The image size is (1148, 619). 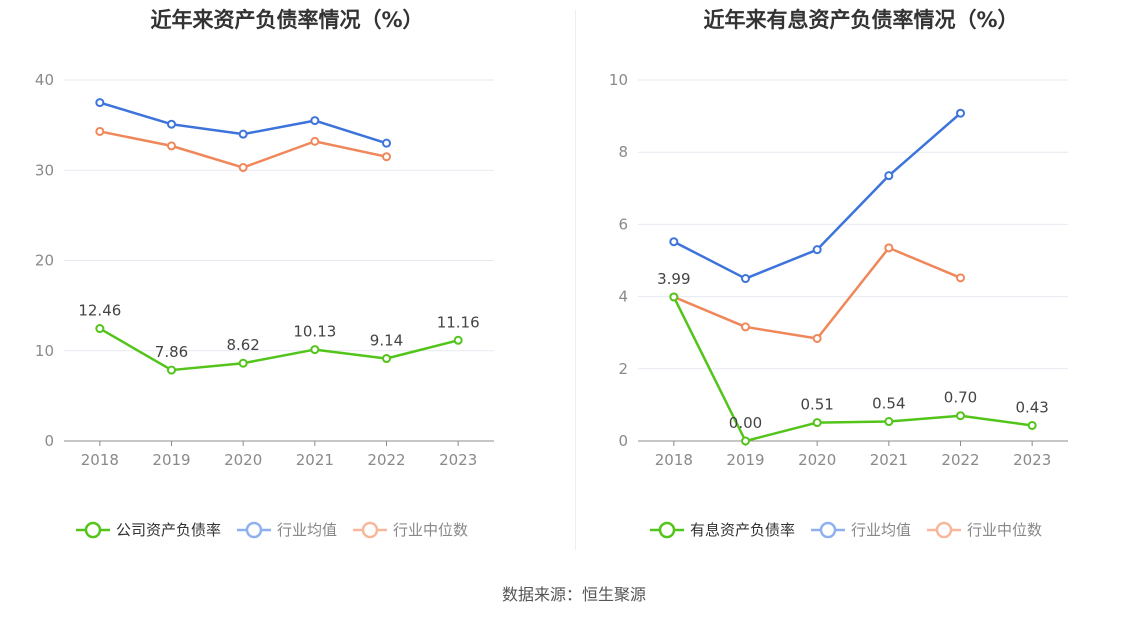 I want to click on data-label: 10.13, so click(x=314, y=332).